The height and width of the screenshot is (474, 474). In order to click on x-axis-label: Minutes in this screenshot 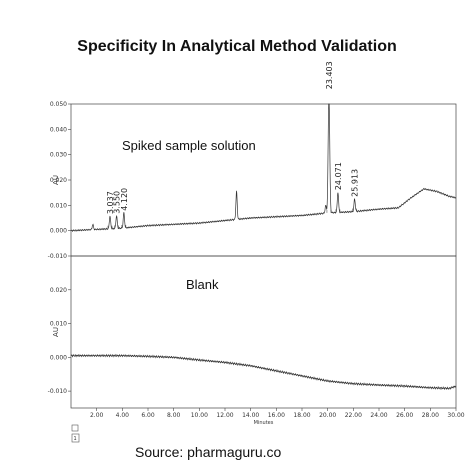, I will do `click(264, 423)`.